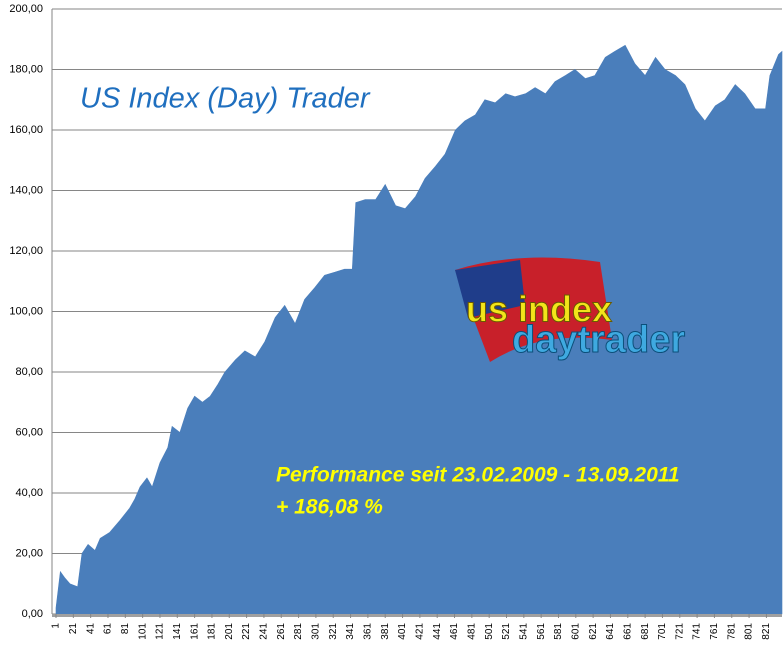 The width and height of the screenshot is (783, 647). What do you see at coordinates (645, 631) in the screenshot?
I see `x-tick-label: 681` at bounding box center [645, 631].